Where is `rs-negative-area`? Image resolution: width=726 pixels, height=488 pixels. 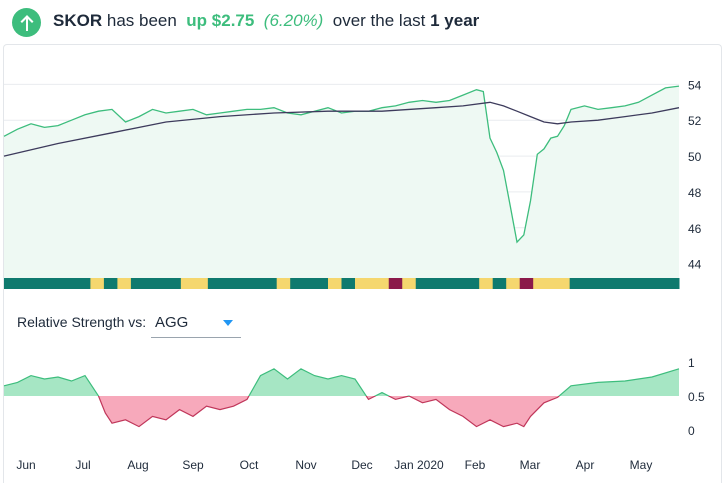 rs-negative-area is located at coordinates (341, 411).